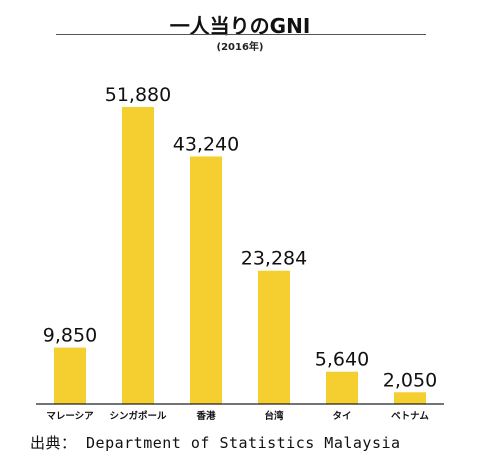 The width and height of the screenshot is (480, 464). What do you see at coordinates (206, 144) in the screenshot?
I see `value-label-2: 43,240` at bounding box center [206, 144].